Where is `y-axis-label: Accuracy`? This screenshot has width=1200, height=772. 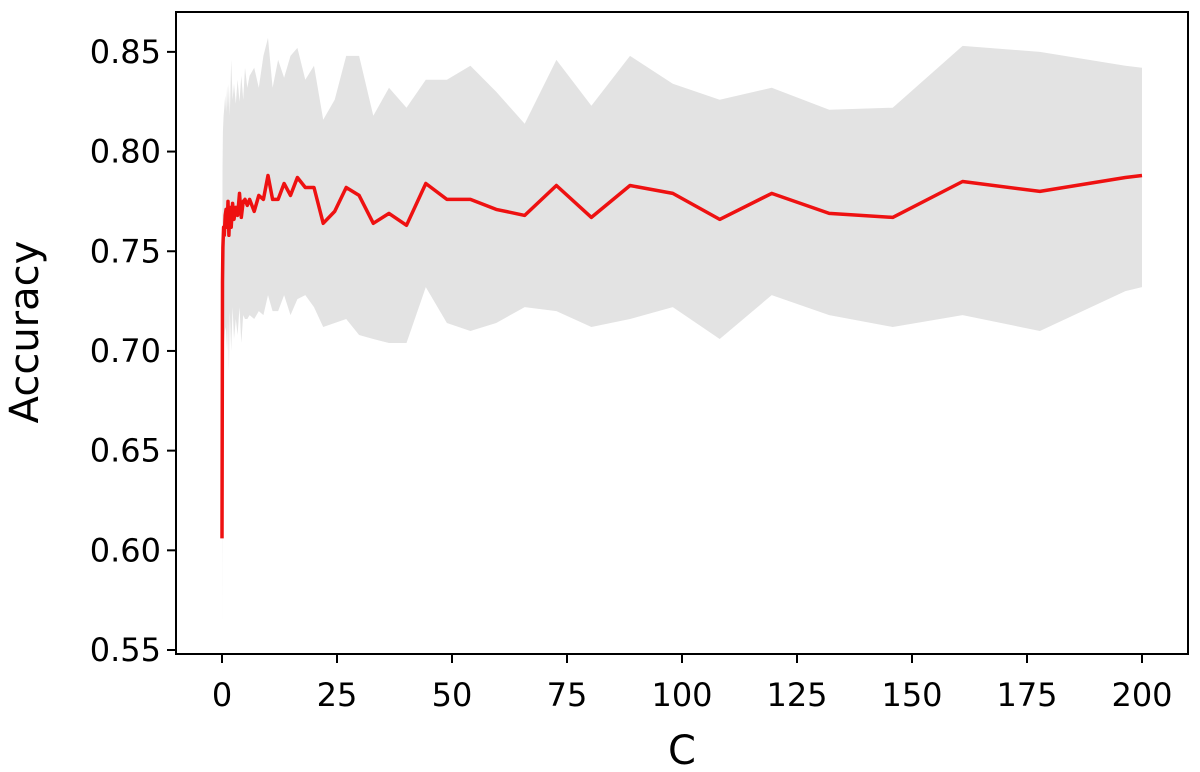 y-axis-label: Accuracy is located at coordinates (25, 332).